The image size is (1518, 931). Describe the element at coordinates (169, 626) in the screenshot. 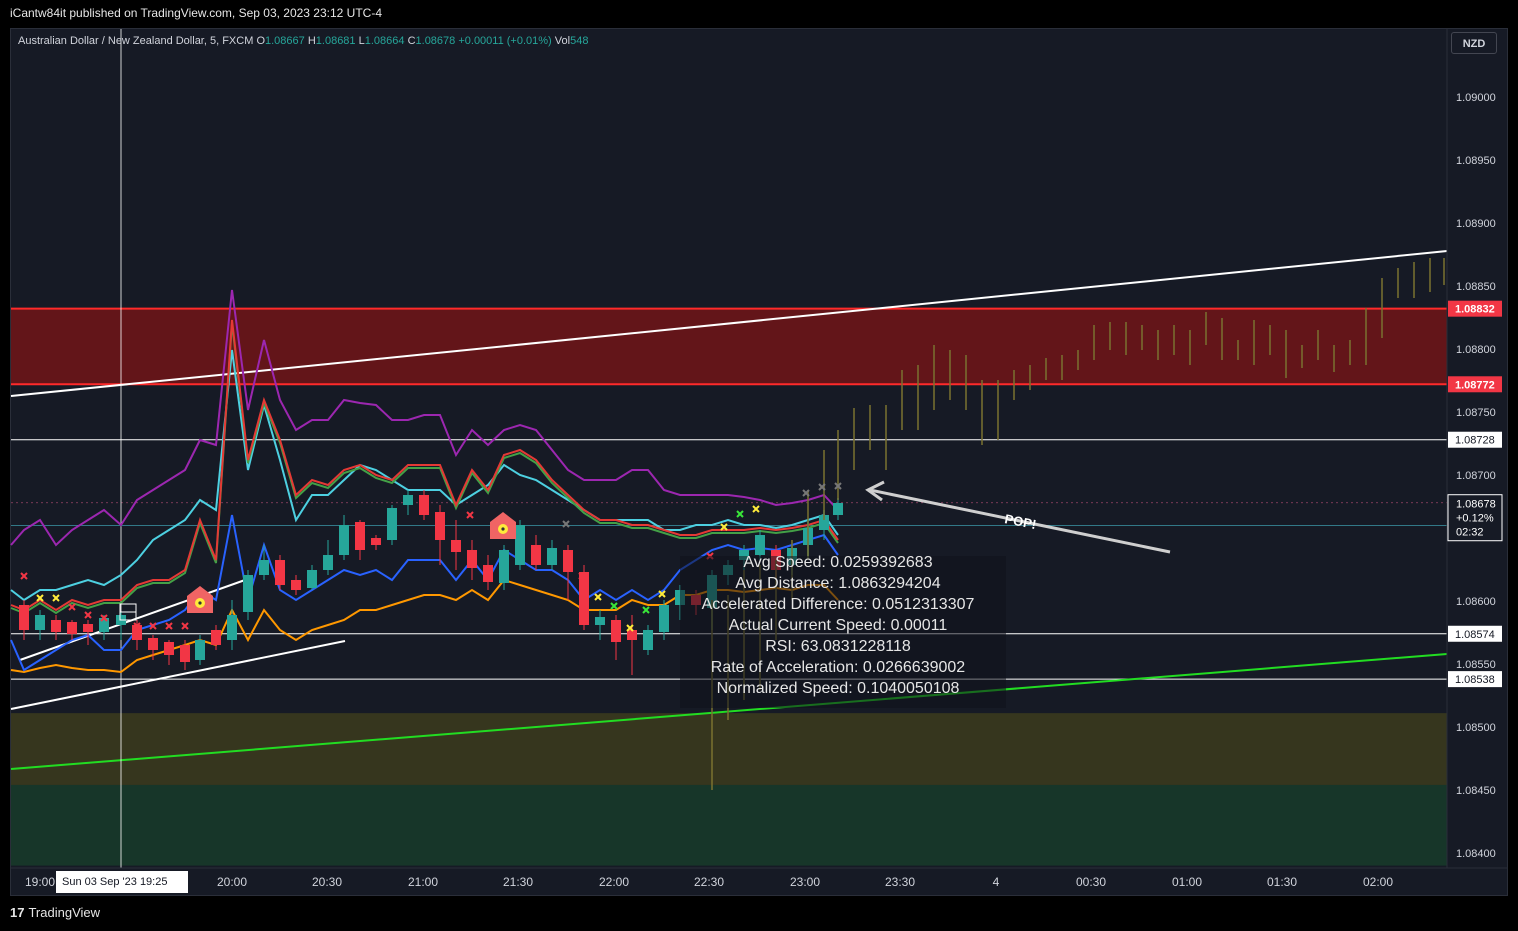

I see `signal-mark-8-b` at that location.